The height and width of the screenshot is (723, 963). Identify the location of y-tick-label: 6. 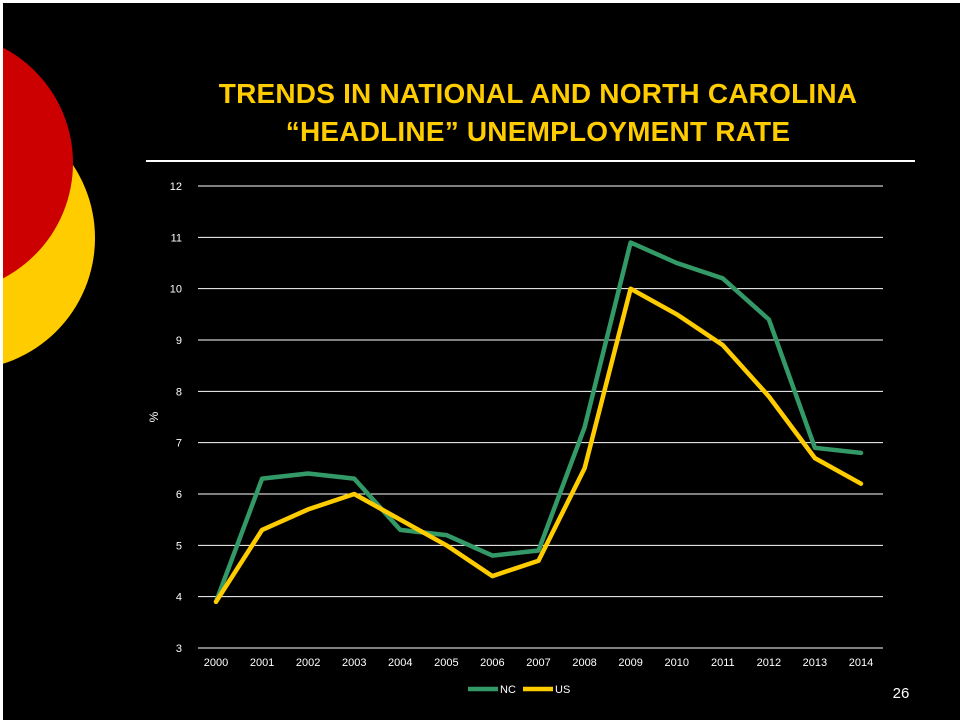
(179, 495).